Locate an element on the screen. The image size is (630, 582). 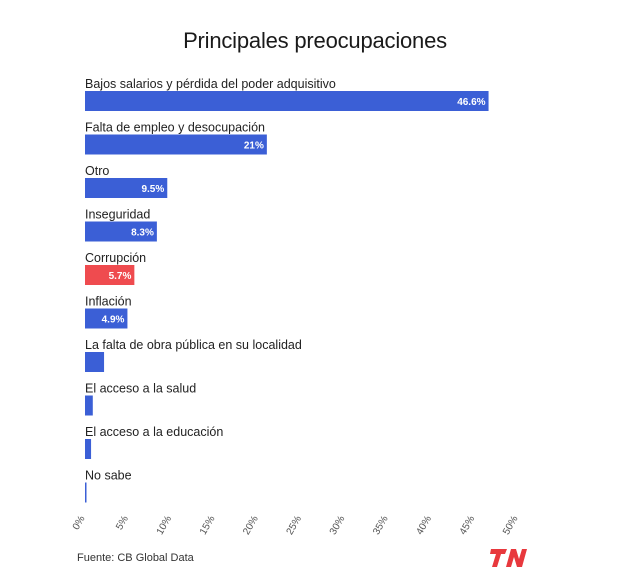
value-label: 46.6% is located at coordinates (471, 102).